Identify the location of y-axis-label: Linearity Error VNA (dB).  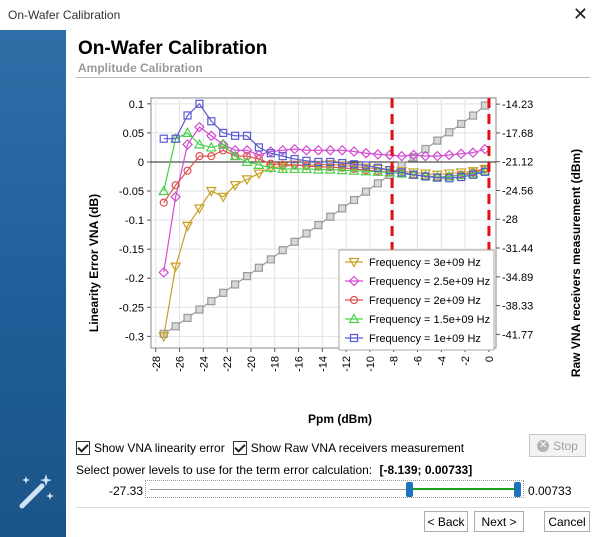
(94, 263).